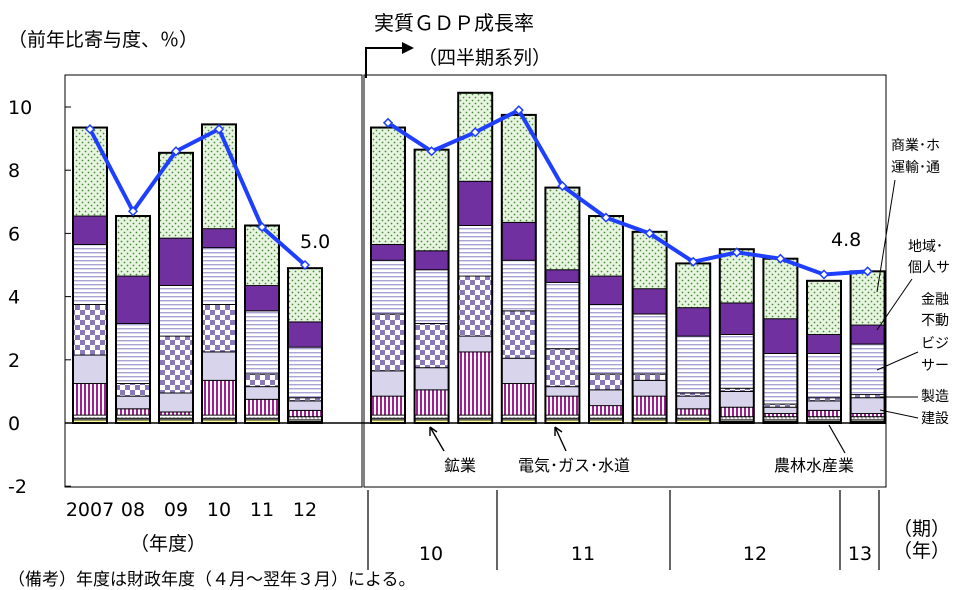  Describe the element at coordinates (627, 192) in the screenshot. I see `total-line-quarterly` at that location.